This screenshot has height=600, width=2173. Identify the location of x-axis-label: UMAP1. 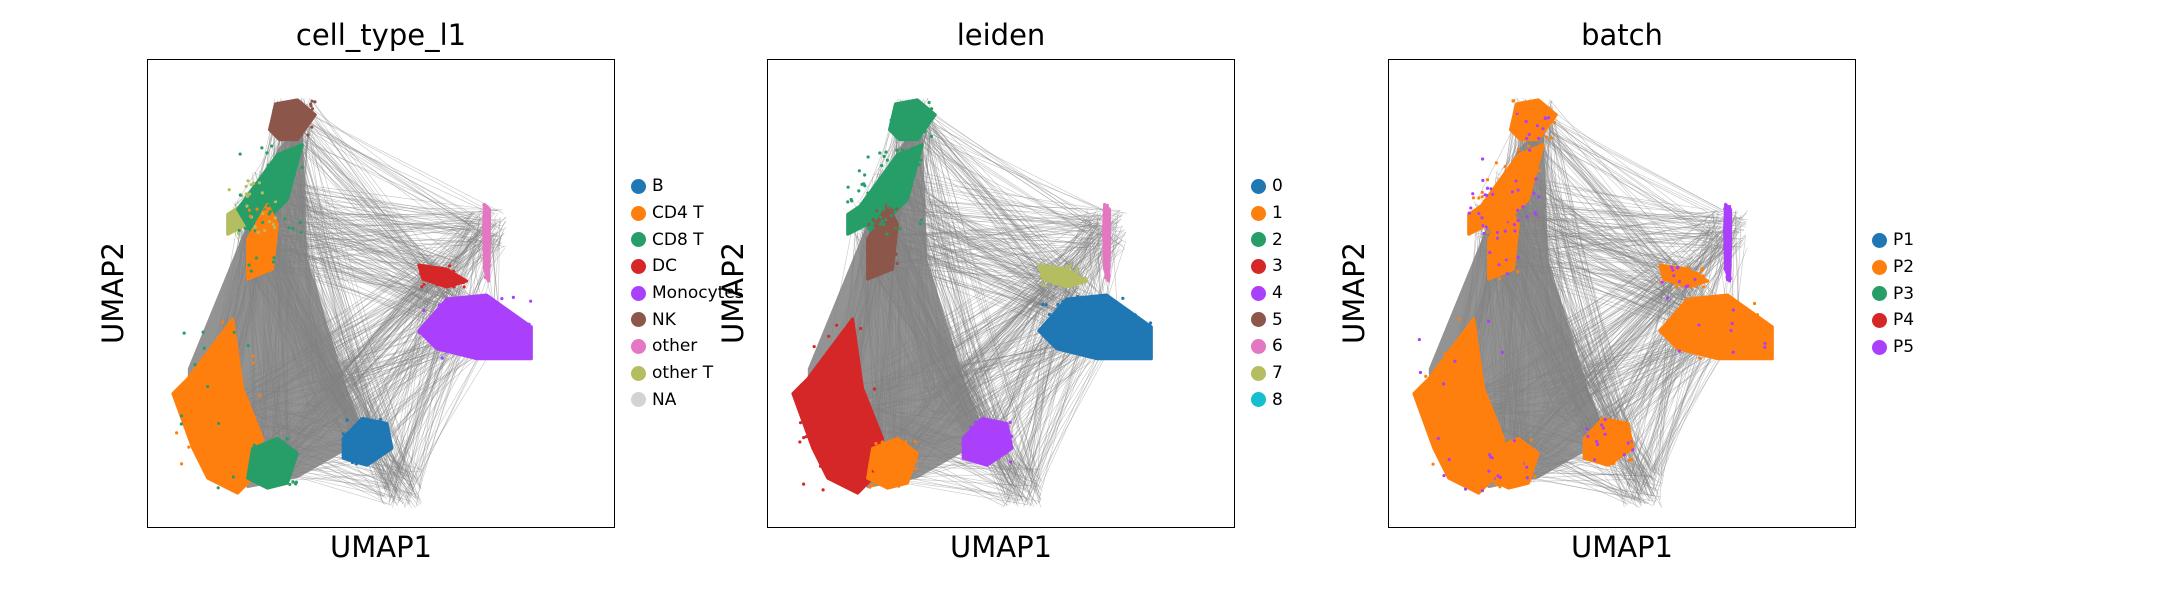
(381, 547).